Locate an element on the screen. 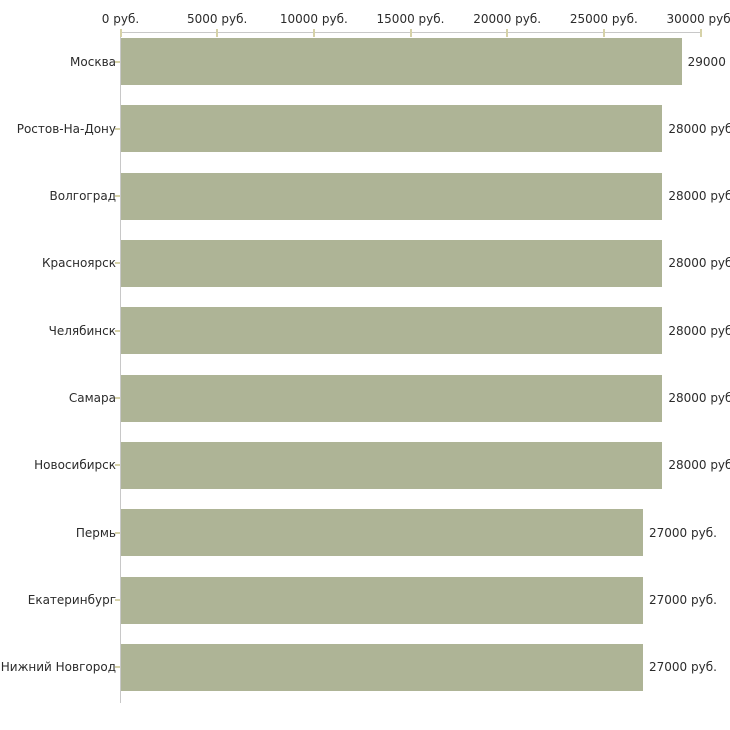 This screenshot has height=730, width=730. y-axis-category-label: Пермь is located at coordinates (95, 532).